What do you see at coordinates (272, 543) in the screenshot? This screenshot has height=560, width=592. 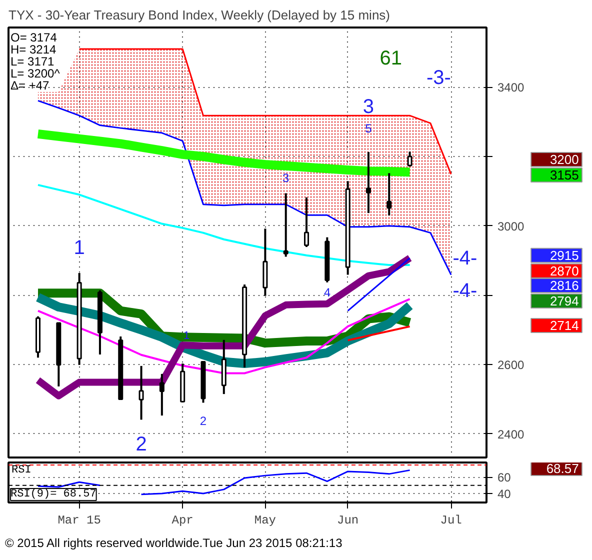 I see `text: Tue Jun 23 2015 08:21:13` at bounding box center [272, 543].